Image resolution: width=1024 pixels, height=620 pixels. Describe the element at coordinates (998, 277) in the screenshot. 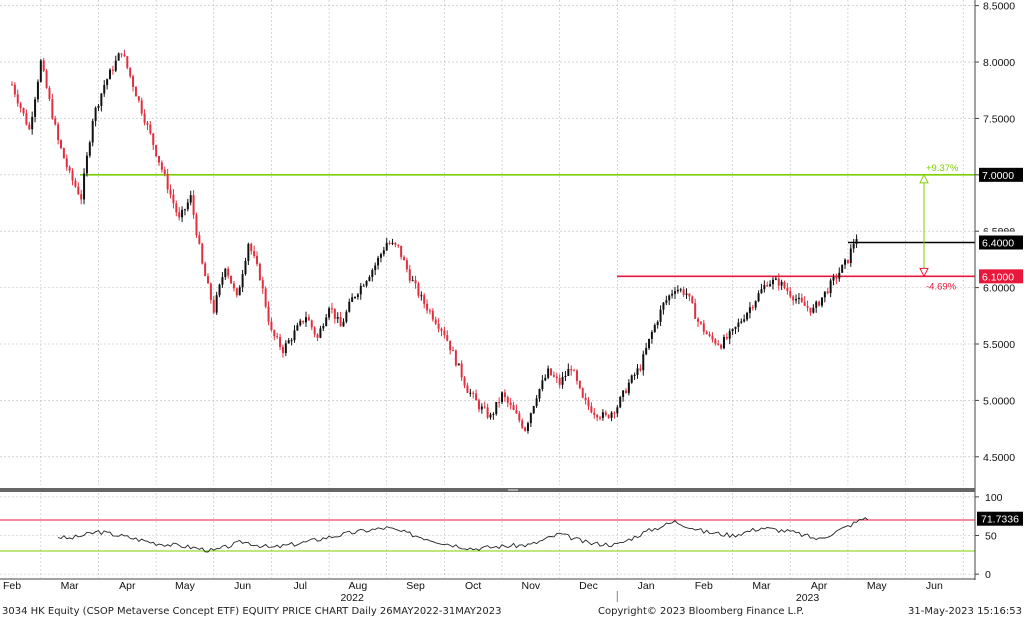

I see `support-level-tag-label: 6.1000` at that location.